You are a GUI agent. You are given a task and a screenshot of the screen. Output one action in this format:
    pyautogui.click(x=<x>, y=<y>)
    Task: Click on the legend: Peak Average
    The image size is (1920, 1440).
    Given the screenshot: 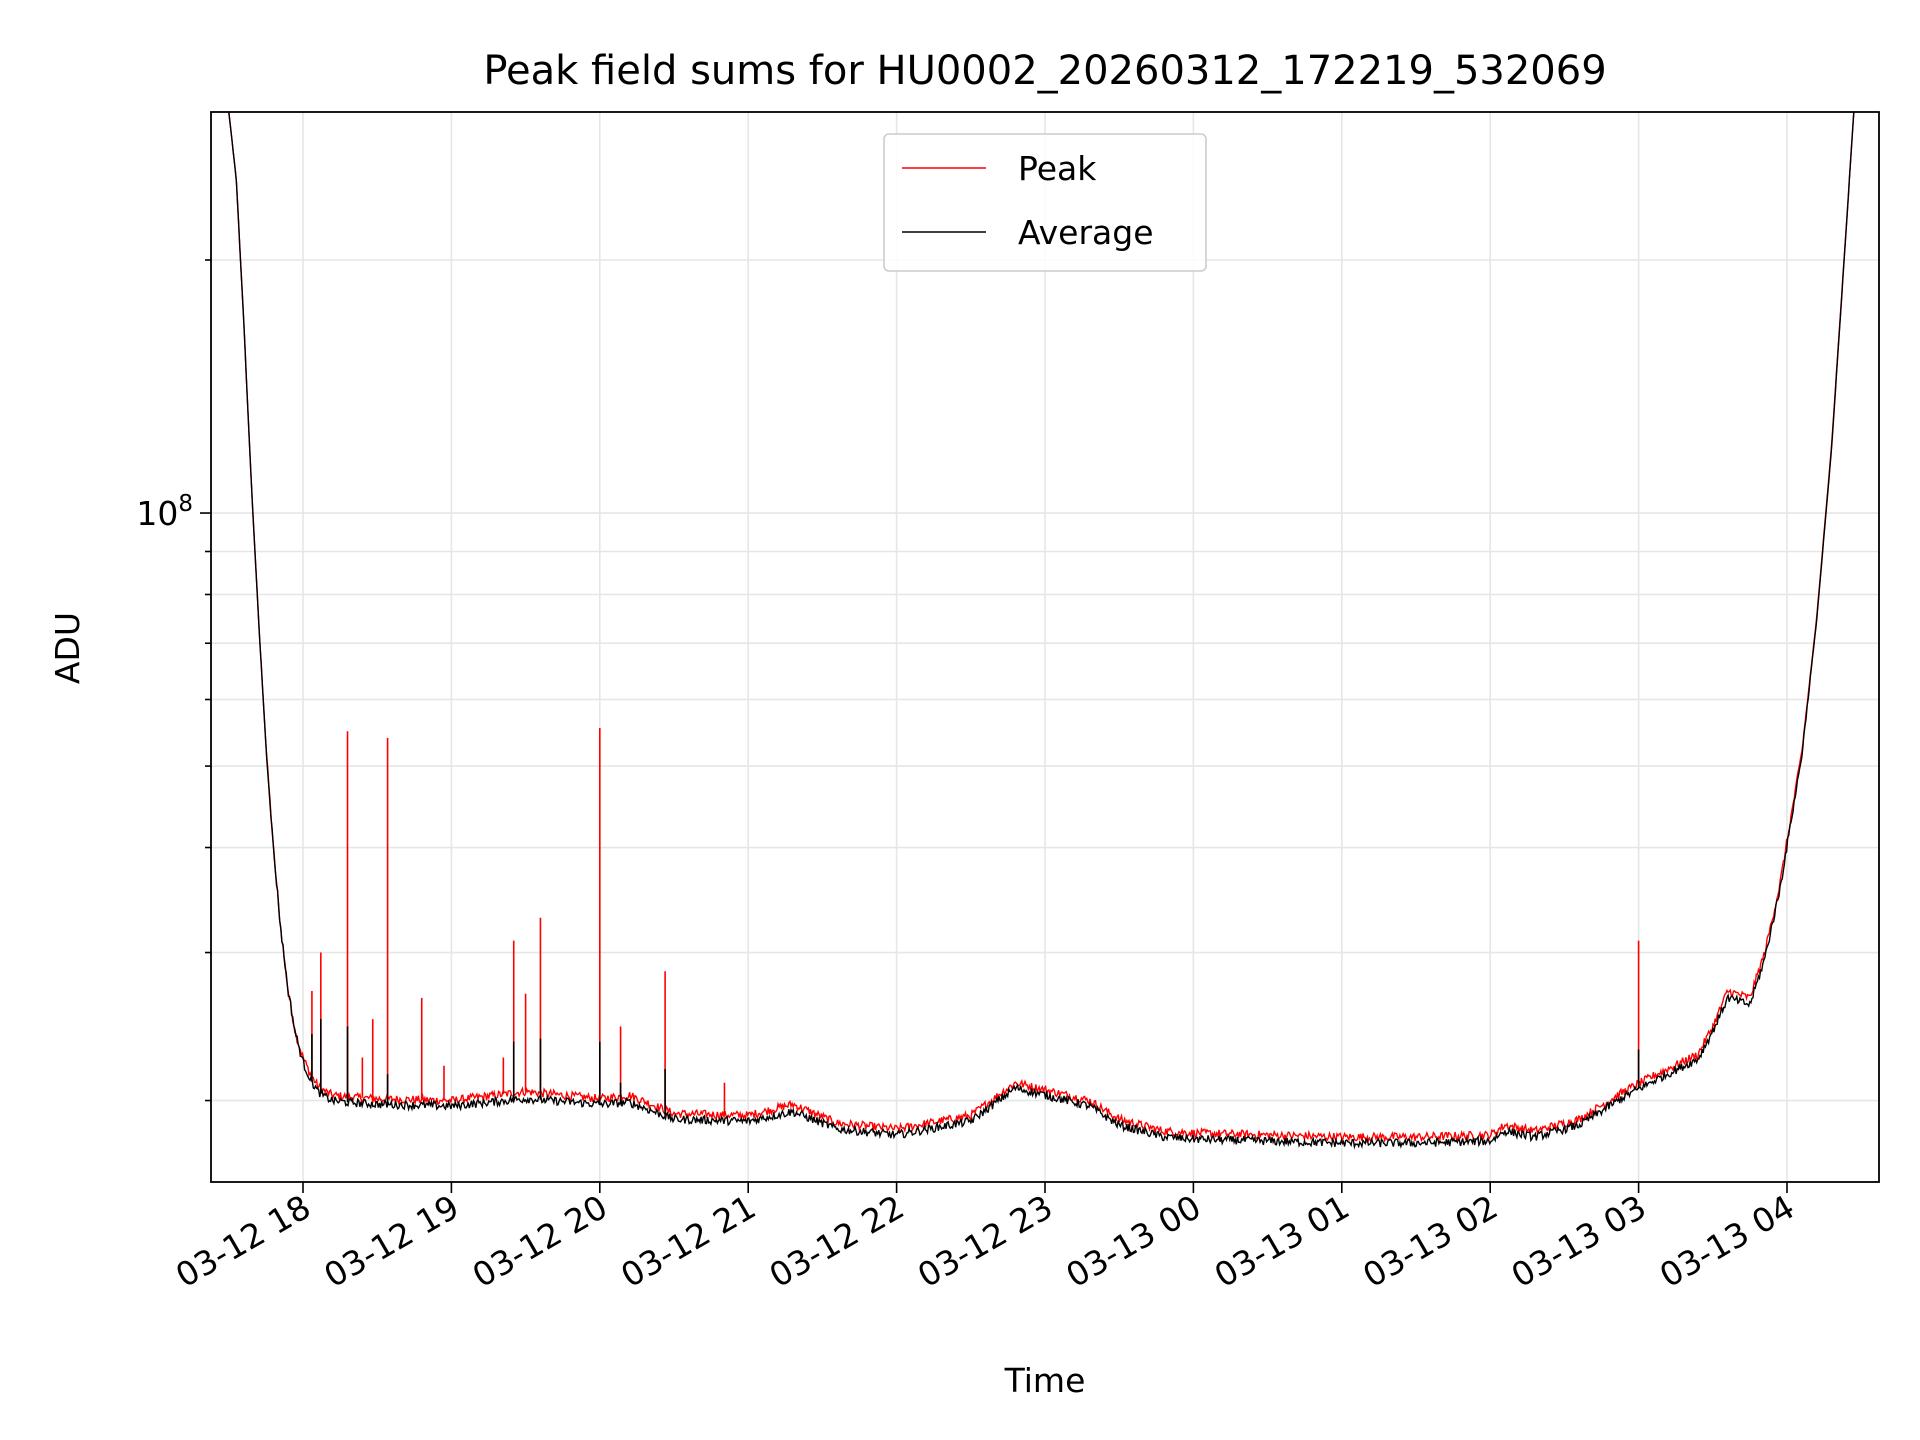 What is the action you would take?
    pyautogui.click(x=1045, y=202)
    